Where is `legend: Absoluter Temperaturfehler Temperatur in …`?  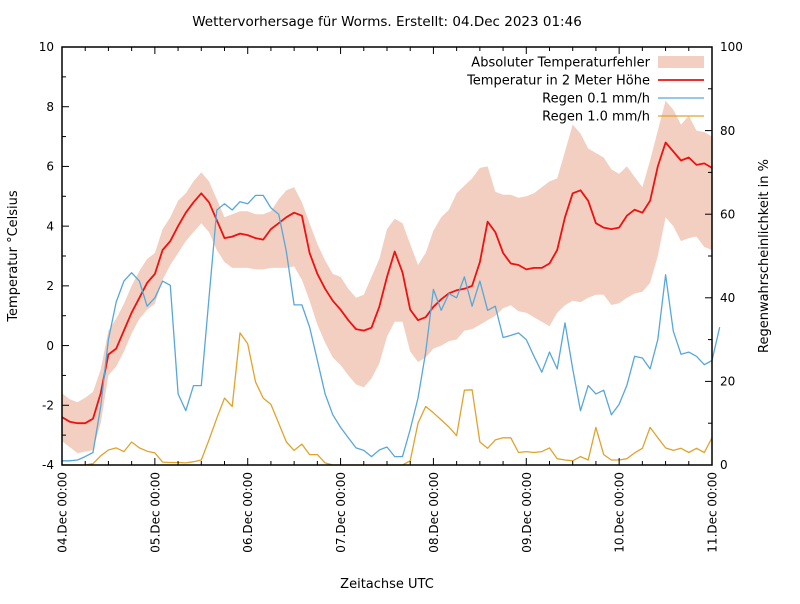
legend: Absoluter Temperaturfehler Temperatur in … is located at coordinates (585, 90).